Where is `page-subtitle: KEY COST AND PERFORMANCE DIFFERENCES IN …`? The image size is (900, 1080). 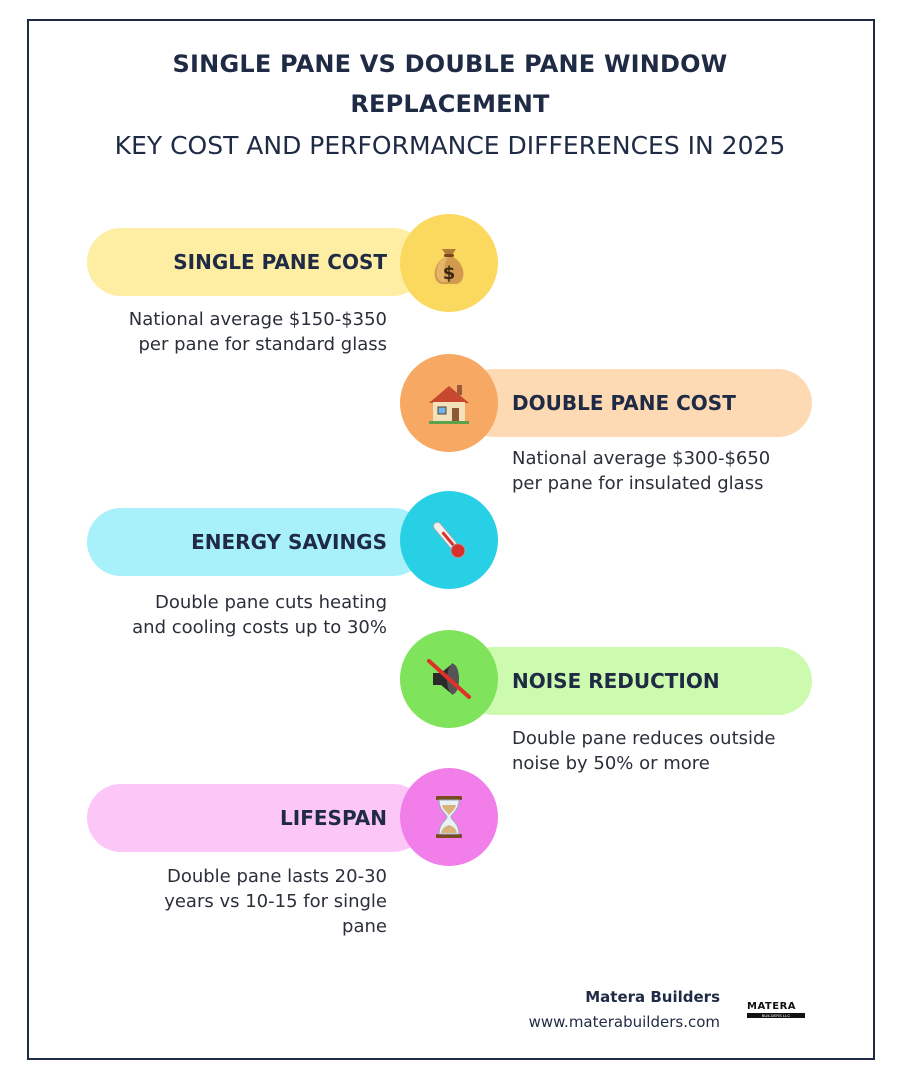 page-subtitle: KEY COST AND PERFORMANCE DIFFERENCES IN … is located at coordinates (450, 145).